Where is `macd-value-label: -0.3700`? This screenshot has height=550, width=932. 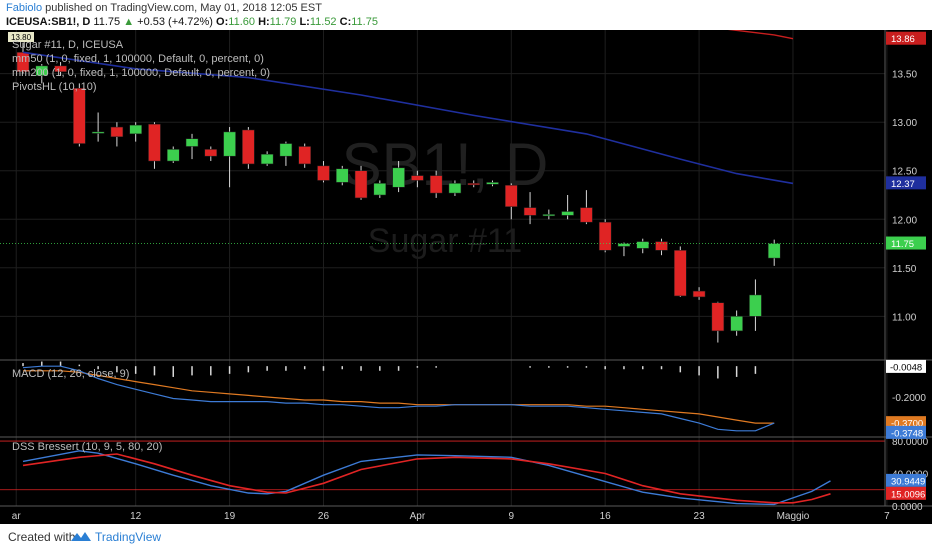
macd-value-label: -0.3700 is located at coordinates (907, 424).